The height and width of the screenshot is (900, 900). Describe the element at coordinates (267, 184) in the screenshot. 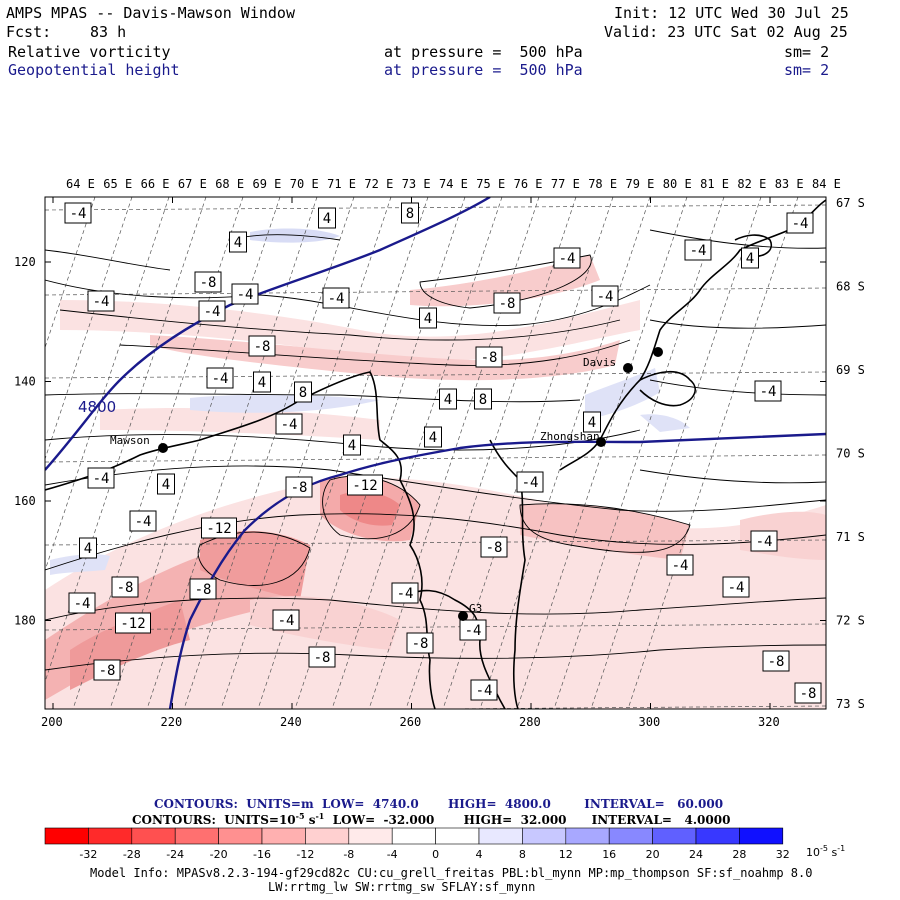

I see `longitude-label: 69 E` at that location.